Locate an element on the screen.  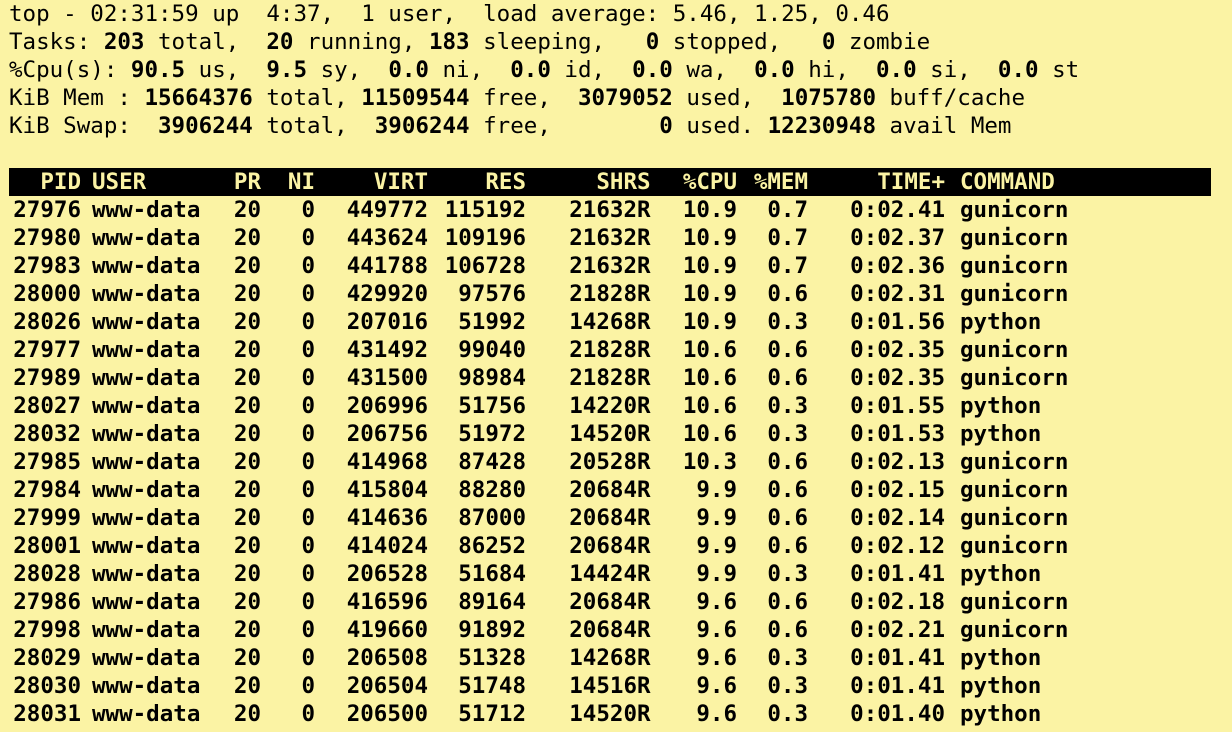
swap-avail-label: avail Mem is located at coordinates (944, 126).